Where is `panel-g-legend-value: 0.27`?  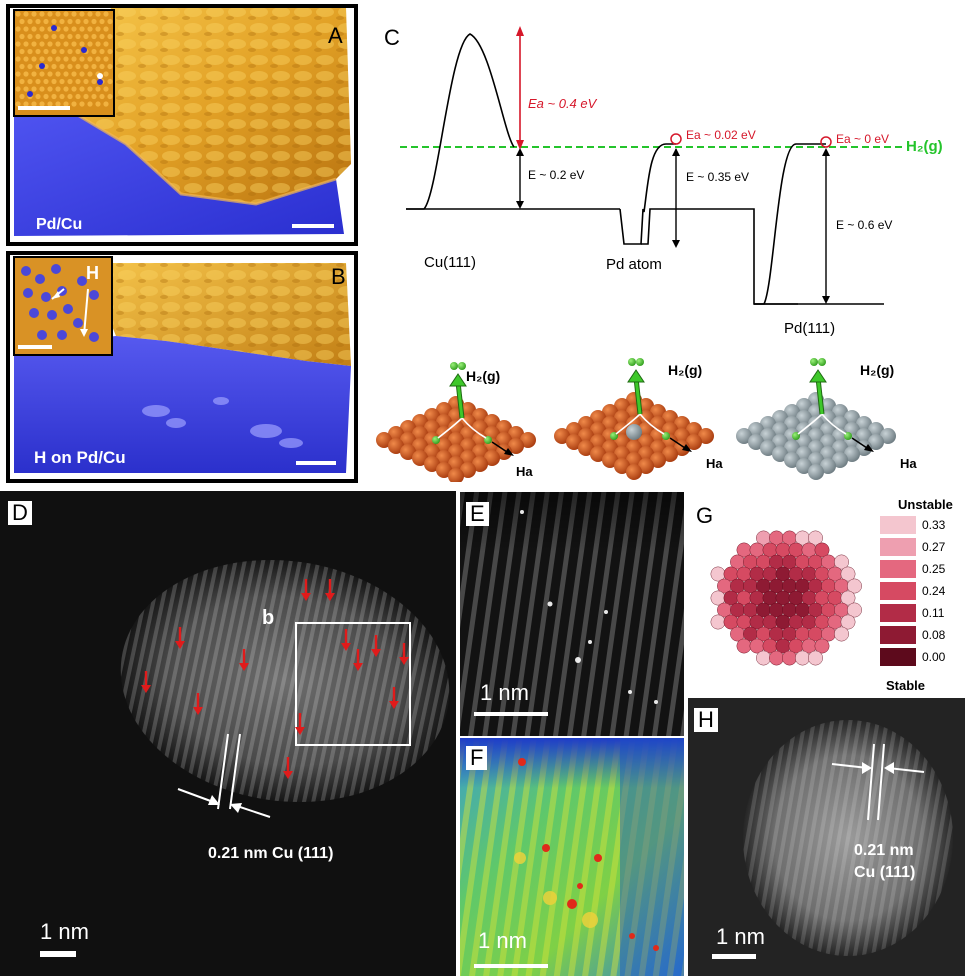
panel-g-legend-value: 0.27 is located at coordinates (934, 547).